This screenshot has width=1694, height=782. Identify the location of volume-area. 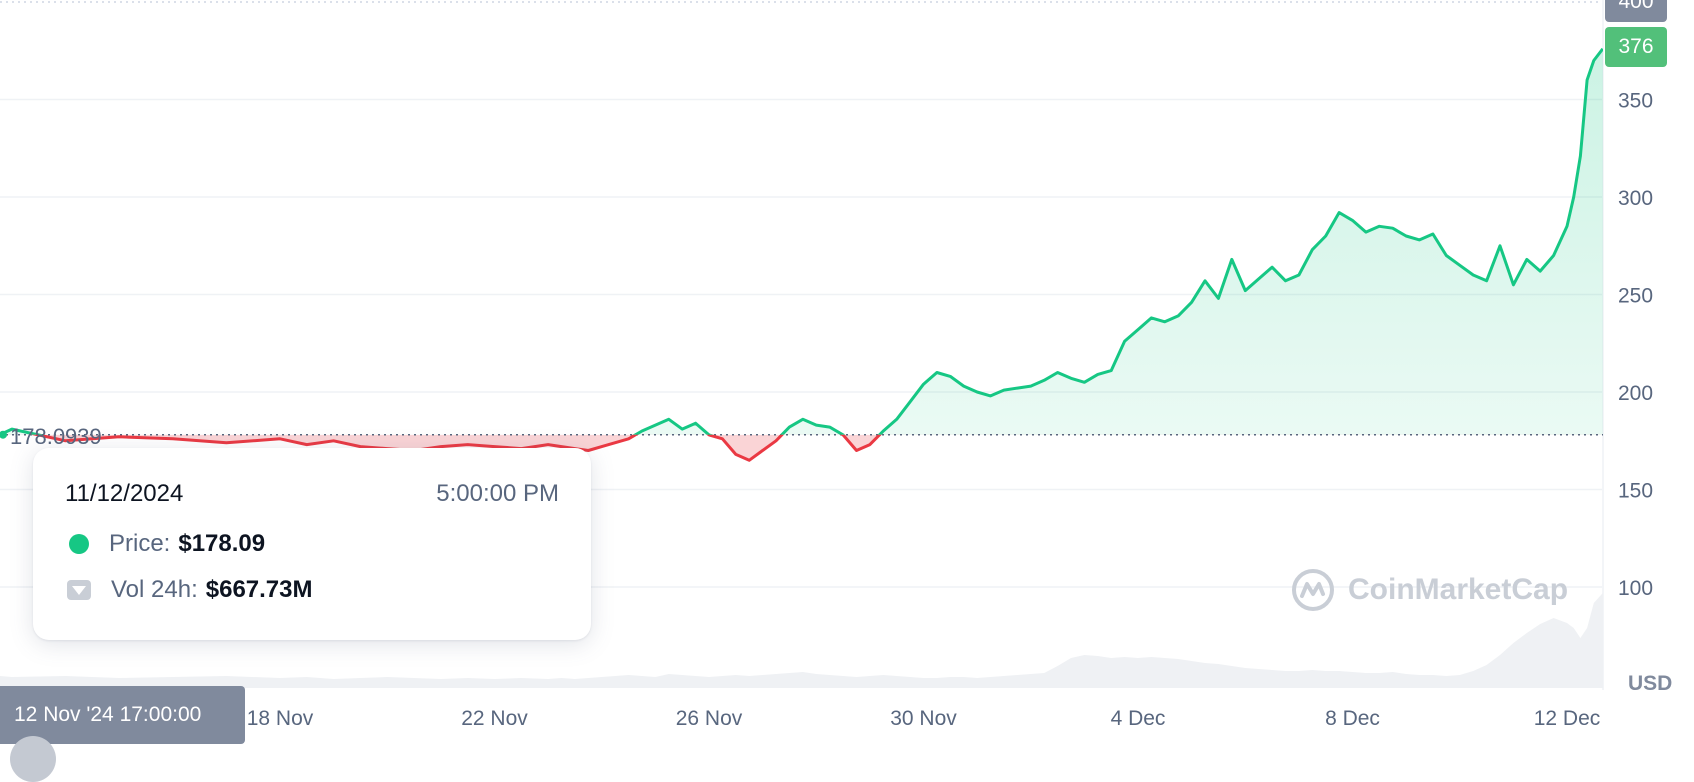
(801, 640).